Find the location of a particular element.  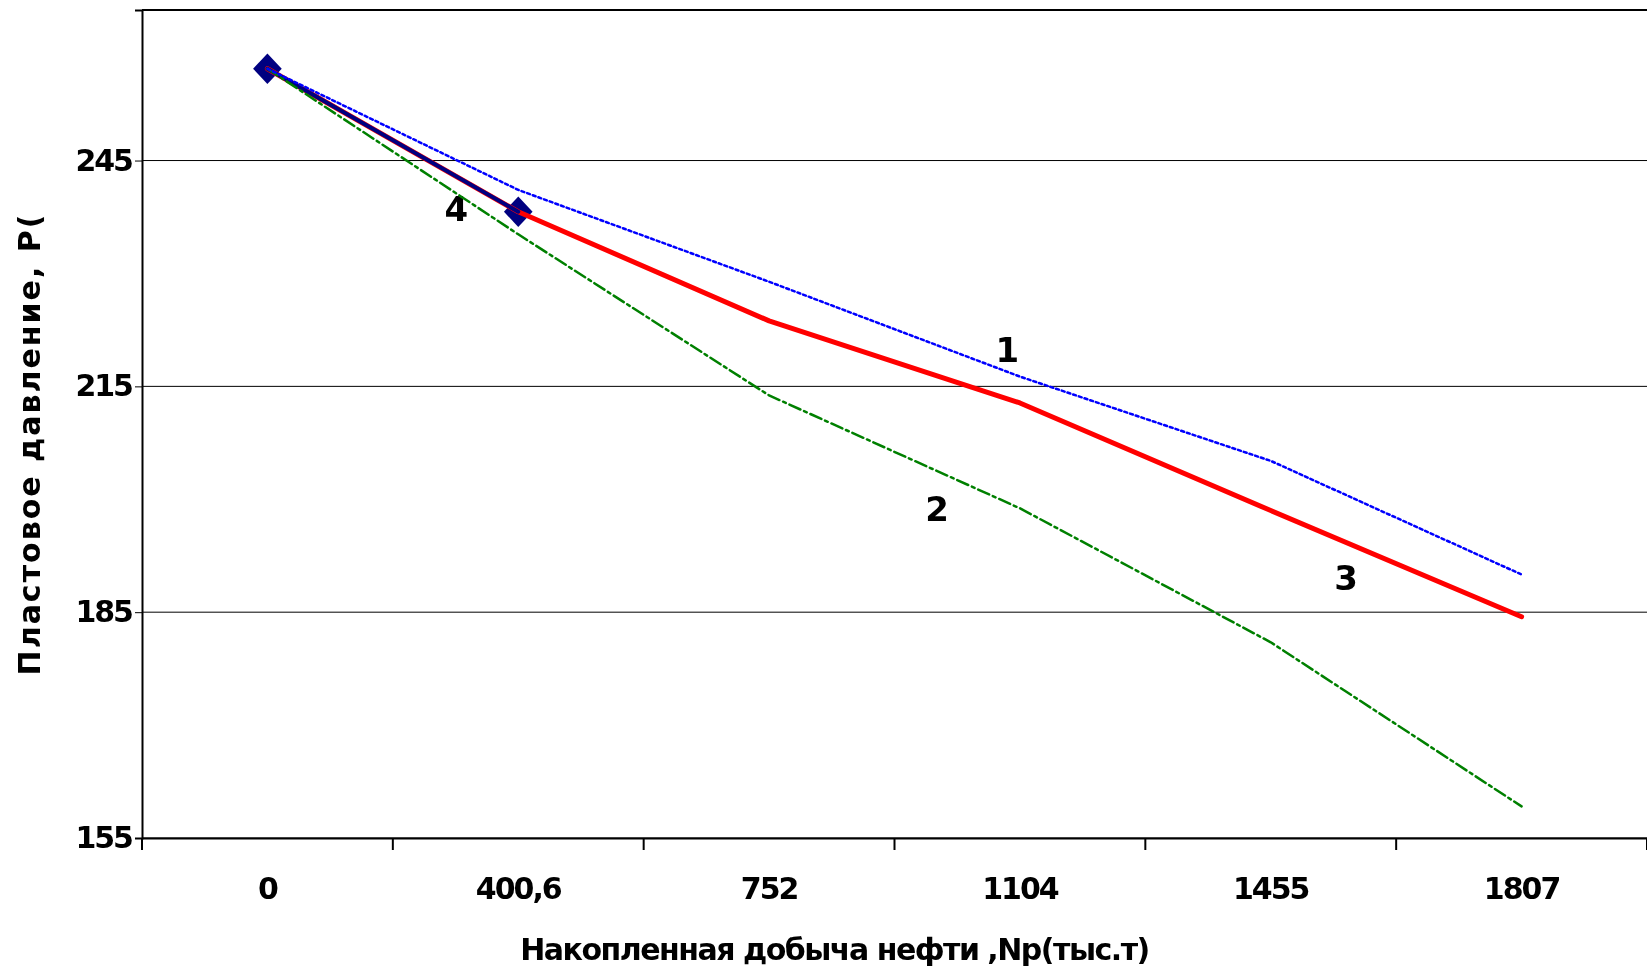

series-label: 2 is located at coordinates (937, 508).